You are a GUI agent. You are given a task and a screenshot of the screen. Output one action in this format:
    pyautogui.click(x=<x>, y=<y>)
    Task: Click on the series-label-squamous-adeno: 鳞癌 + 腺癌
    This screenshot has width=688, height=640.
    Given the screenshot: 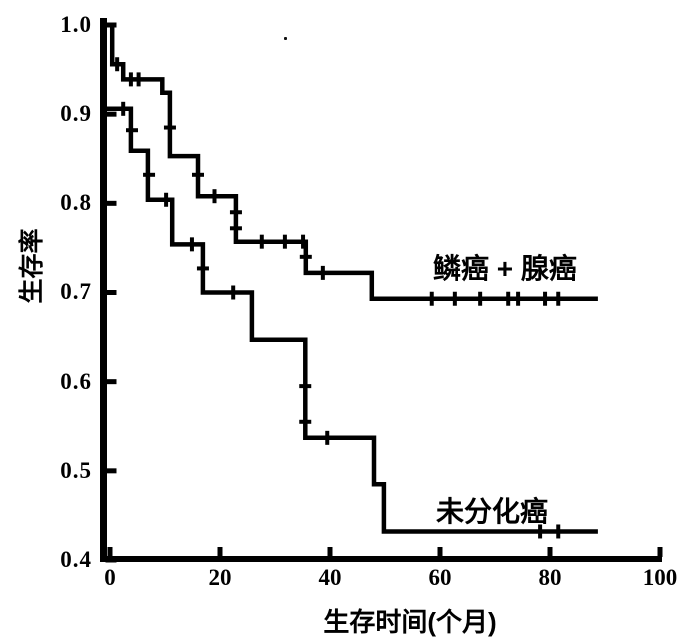 What is the action you would take?
    pyautogui.click(x=505, y=268)
    